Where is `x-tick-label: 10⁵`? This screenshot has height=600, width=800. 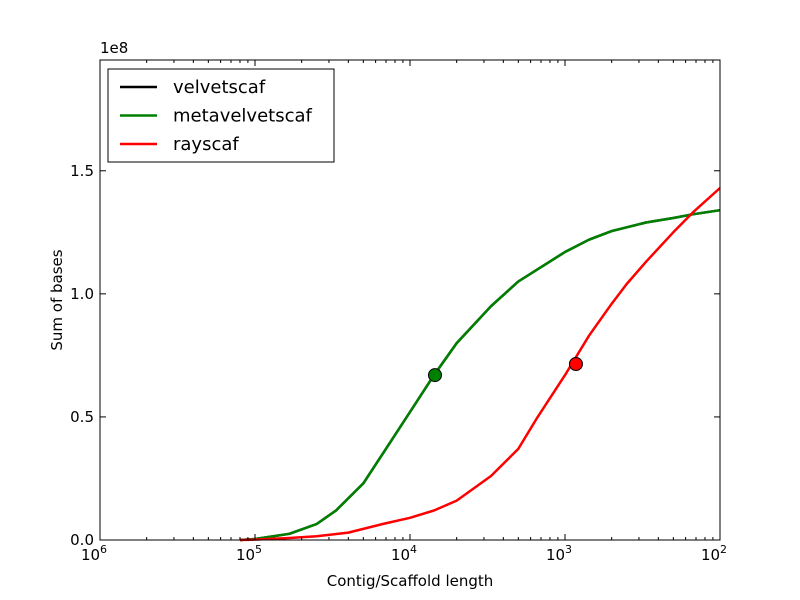
x-tick-label: 10⁵ is located at coordinates (249, 553).